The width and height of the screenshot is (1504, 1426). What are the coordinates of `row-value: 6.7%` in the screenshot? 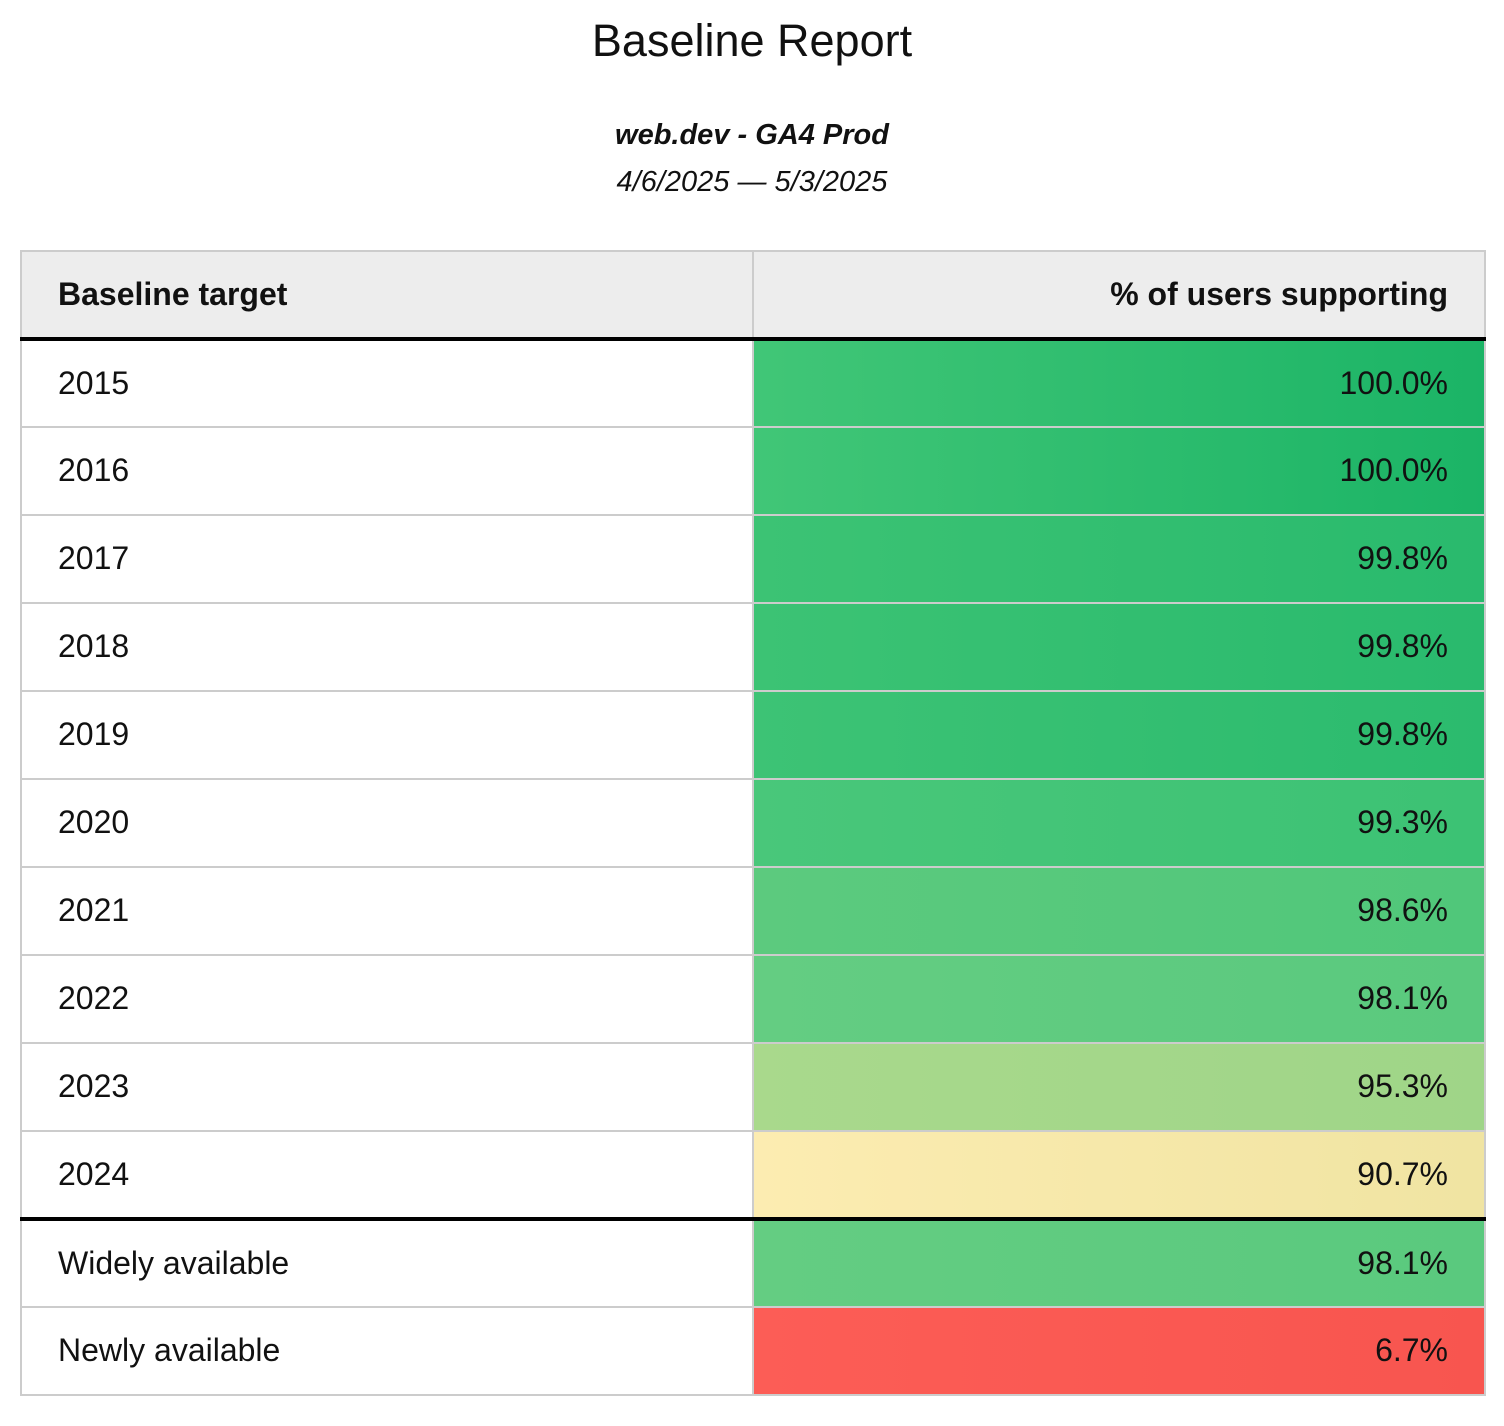 It's located at (1119, 1350).